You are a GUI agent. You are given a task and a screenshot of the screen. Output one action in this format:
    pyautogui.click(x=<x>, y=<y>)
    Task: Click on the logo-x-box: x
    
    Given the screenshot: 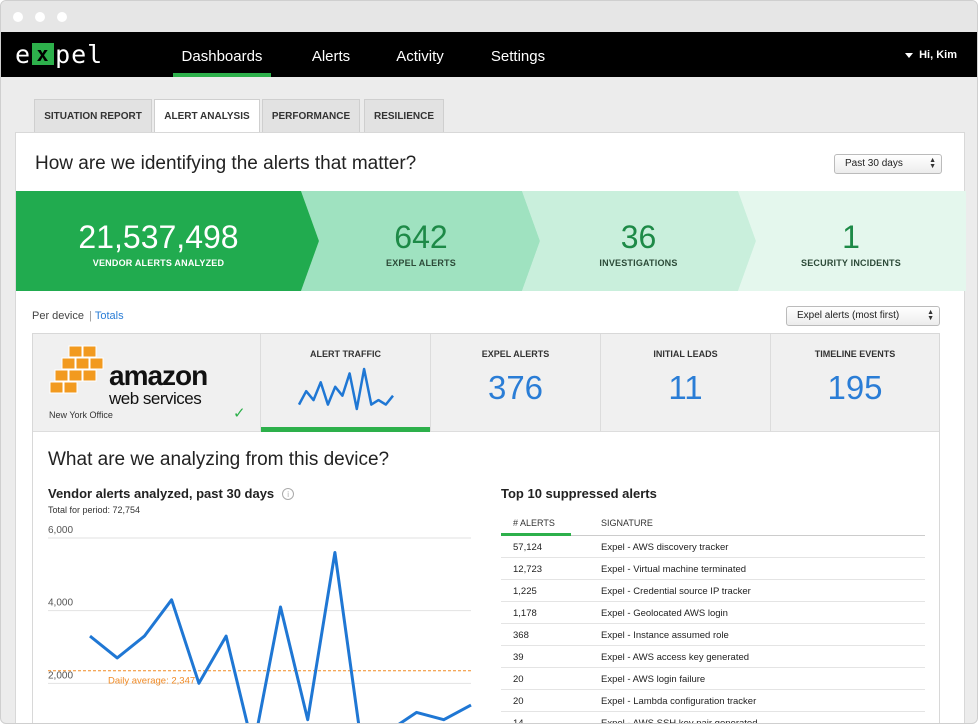 What is the action you would take?
    pyautogui.click(x=43, y=54)
    